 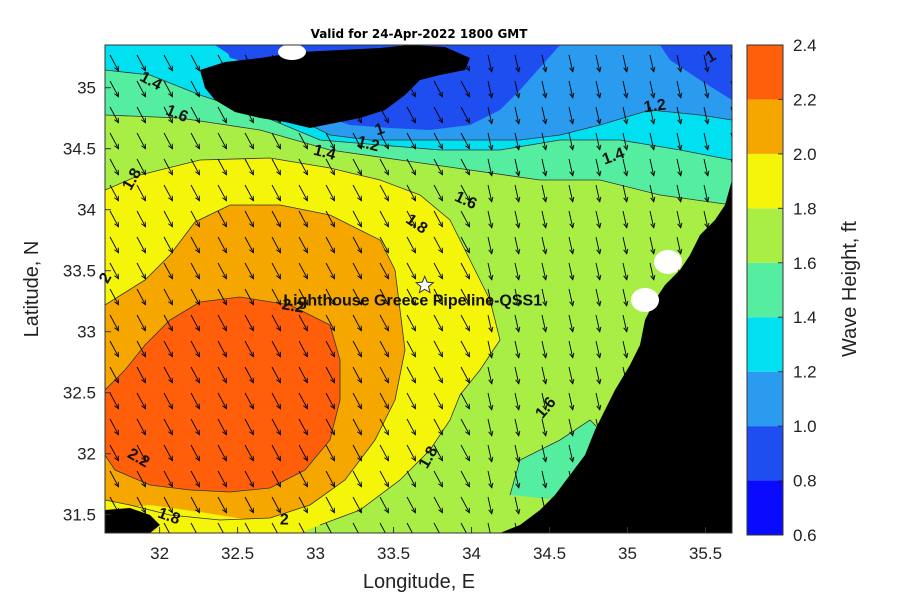 What do you see at coordinates (86, 88) in the screenshot?
I see `y-tick-label: 35` at bounding box center [86, 88].